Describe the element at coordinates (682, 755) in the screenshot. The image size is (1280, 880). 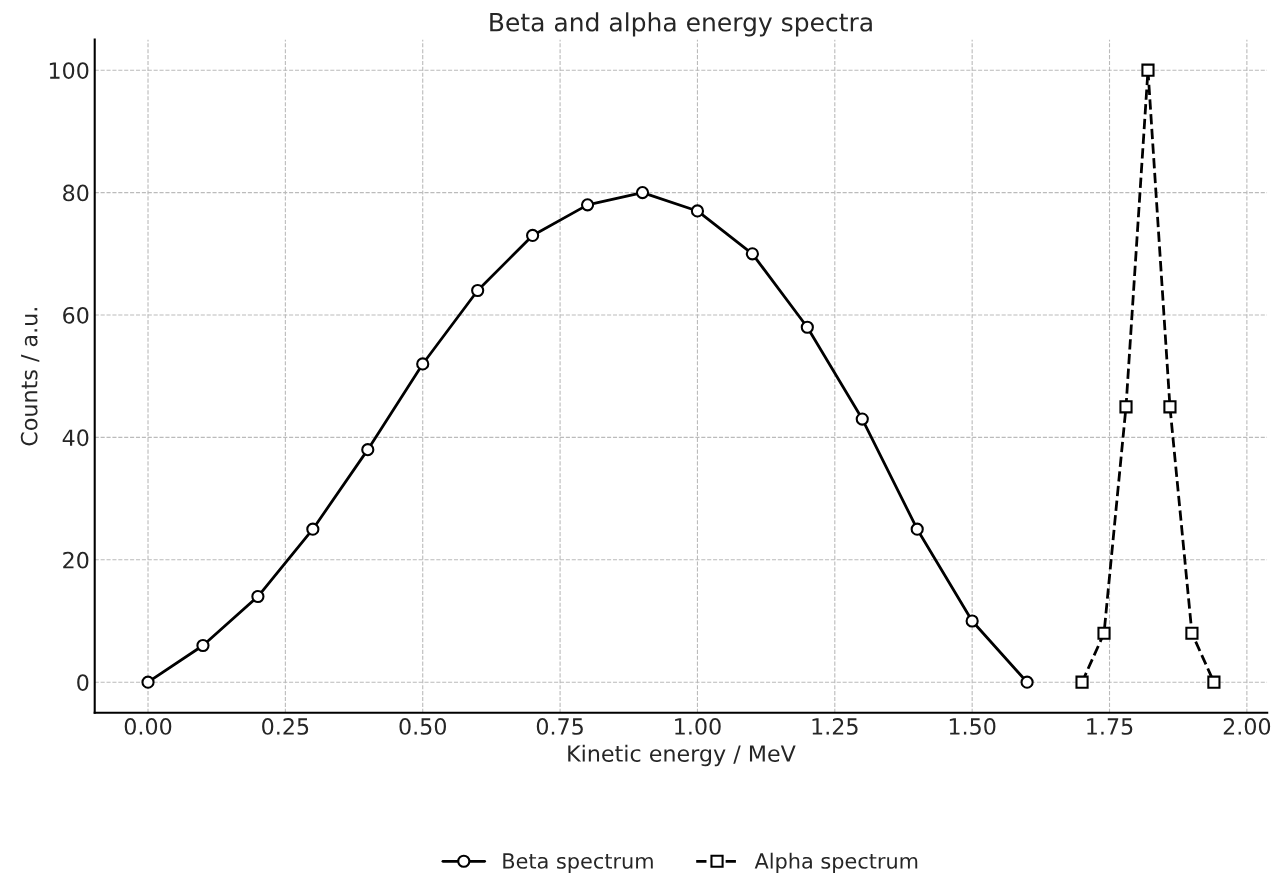
I see `x-axis-title: Kinetic energy / MeV` at that location.